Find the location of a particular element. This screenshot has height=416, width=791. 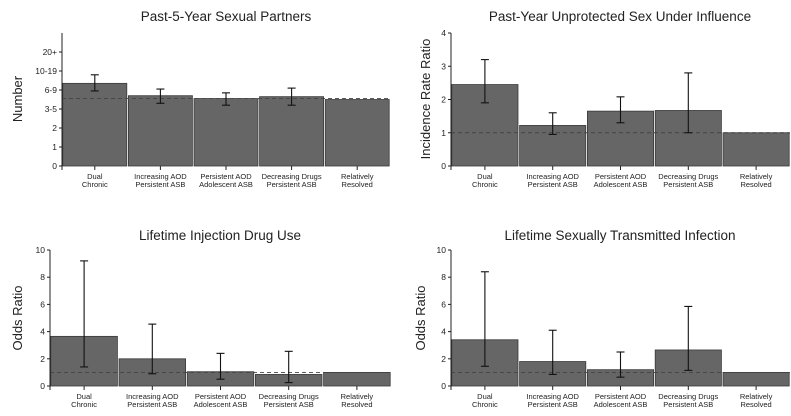

y-tick-label: 3 is located at coordinates (443, 66).